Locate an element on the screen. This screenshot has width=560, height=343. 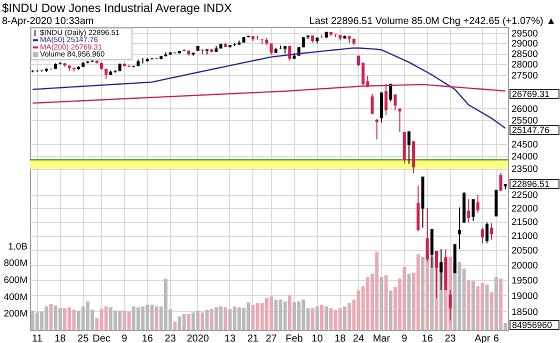
x-tick-label: Dec is located at coordinates (101, 338).